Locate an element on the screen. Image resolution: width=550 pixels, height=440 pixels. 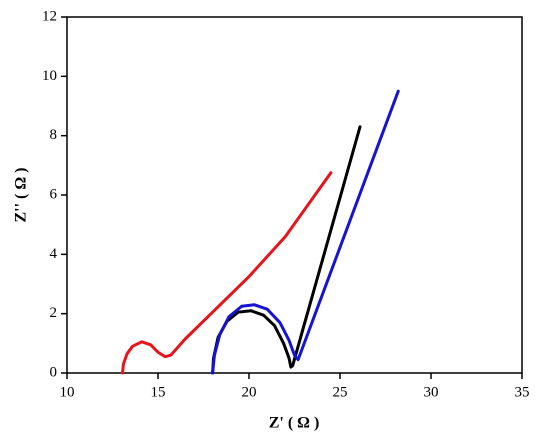
y-tick-label: 2 is located at coordinates (54, 313).